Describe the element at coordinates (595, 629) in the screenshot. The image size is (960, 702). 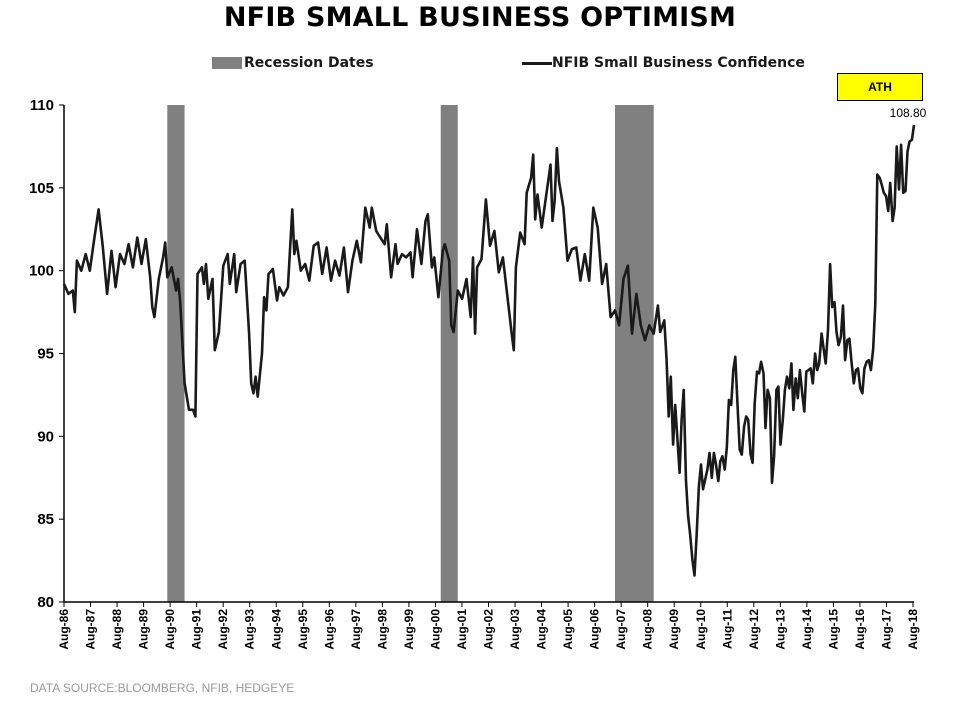
I see `x-tick-label: Aug-06` at that location.